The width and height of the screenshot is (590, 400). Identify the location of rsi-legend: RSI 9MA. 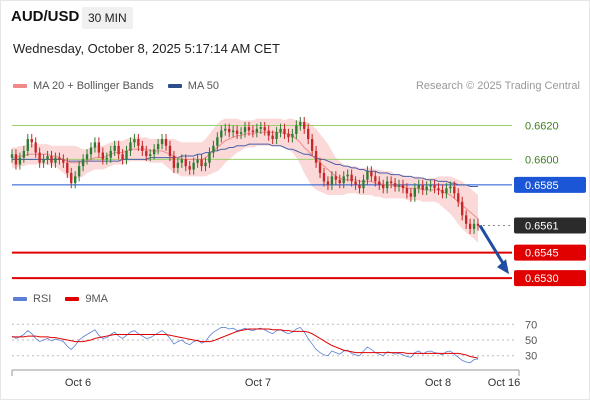
(60, 299).